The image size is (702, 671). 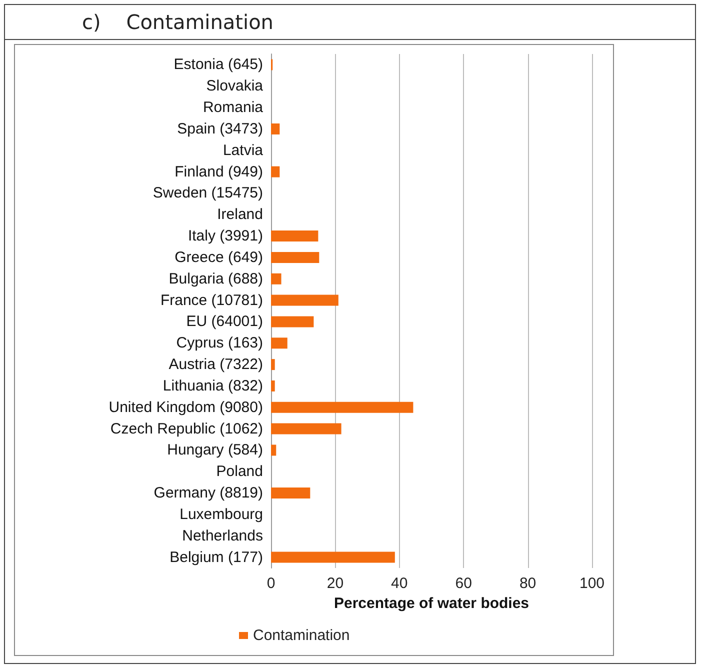 I want to click on y-tick-label: Luxembourg, so click(x=221, y=514).